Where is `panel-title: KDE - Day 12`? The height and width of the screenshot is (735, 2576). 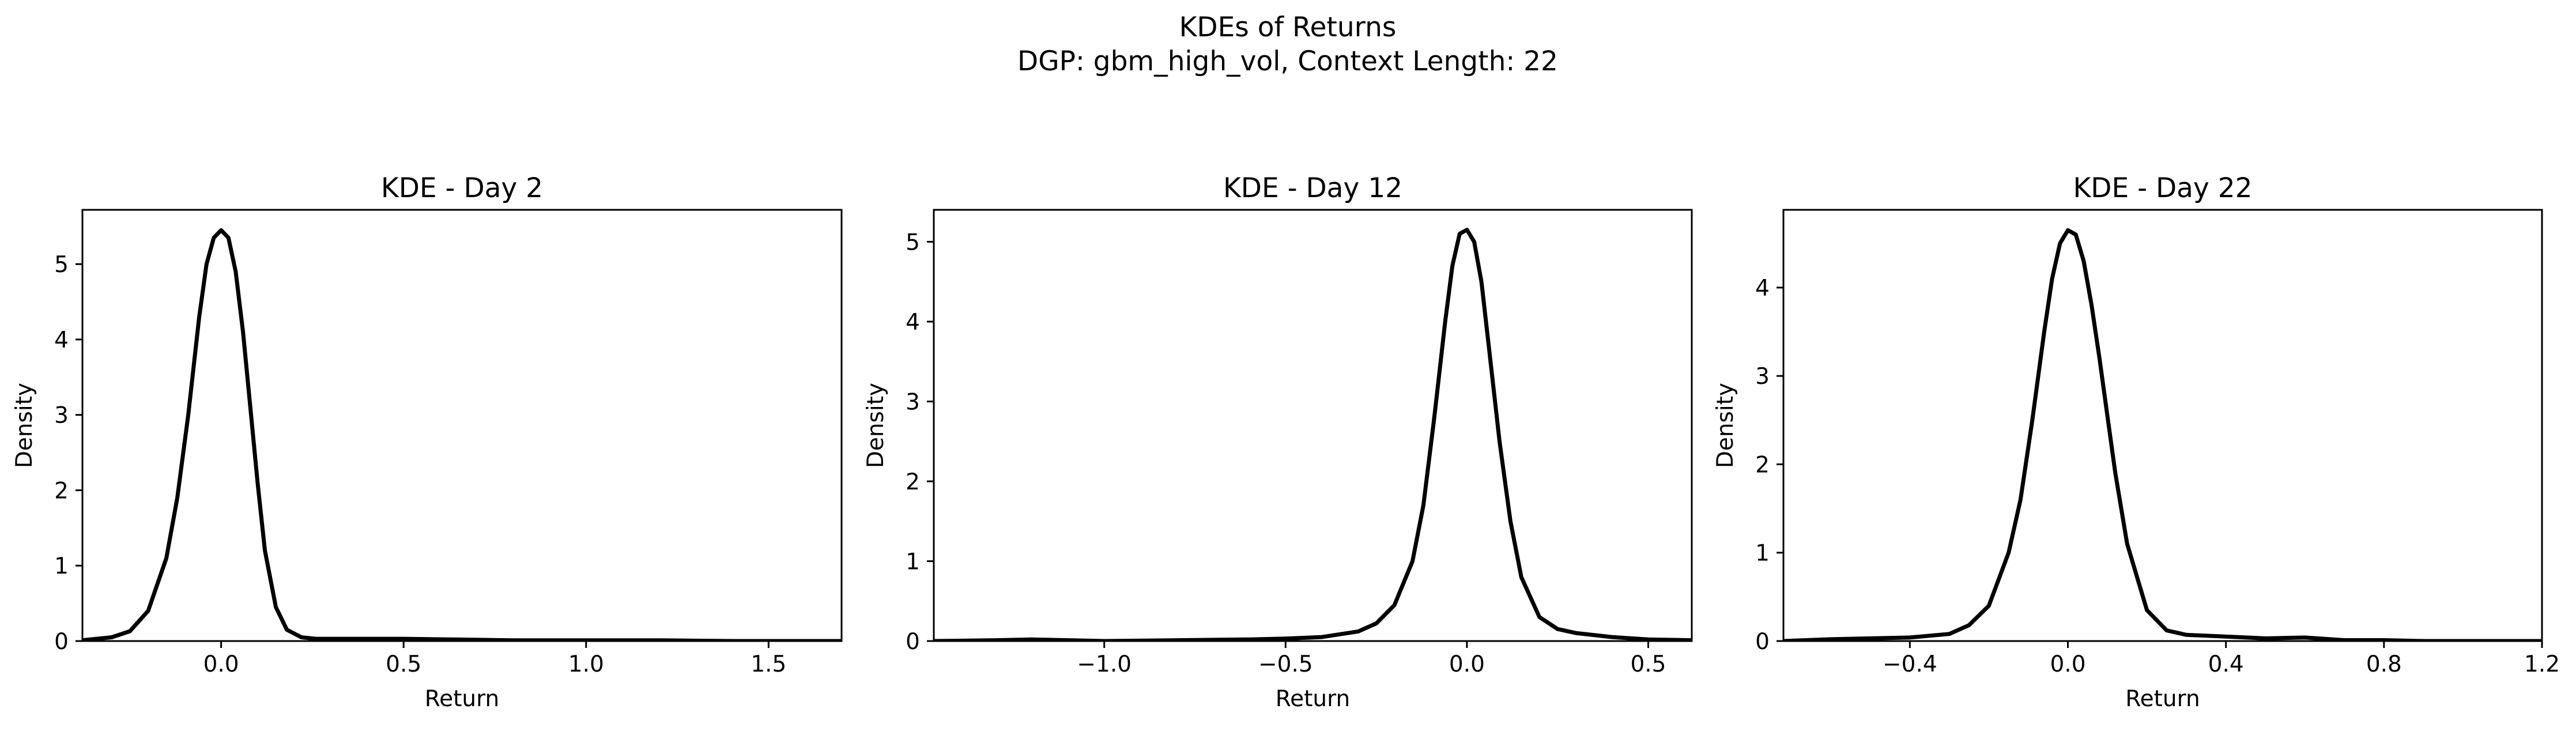
panel-title: KDE - Day 12 is located at coordinates (1312, 188).